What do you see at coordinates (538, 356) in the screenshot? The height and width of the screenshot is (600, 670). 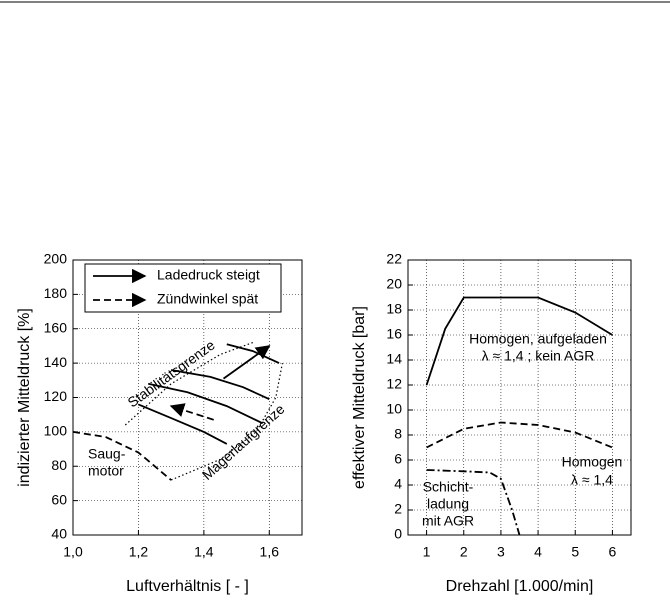 I see `annotation: λ ≈ 1,4 ; kein AGR` at bounding box center [538, 356].